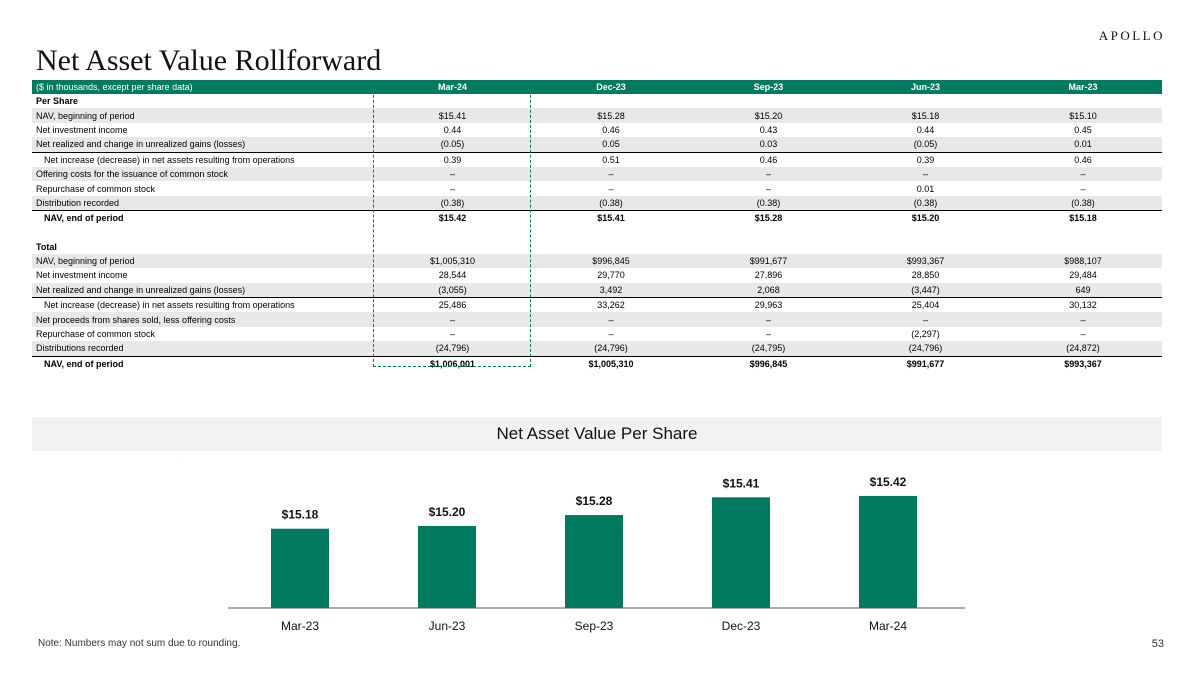  Describe the element at coordinates (611, 145) in the screenshot. I see `cell-value: 0.05` at that location.